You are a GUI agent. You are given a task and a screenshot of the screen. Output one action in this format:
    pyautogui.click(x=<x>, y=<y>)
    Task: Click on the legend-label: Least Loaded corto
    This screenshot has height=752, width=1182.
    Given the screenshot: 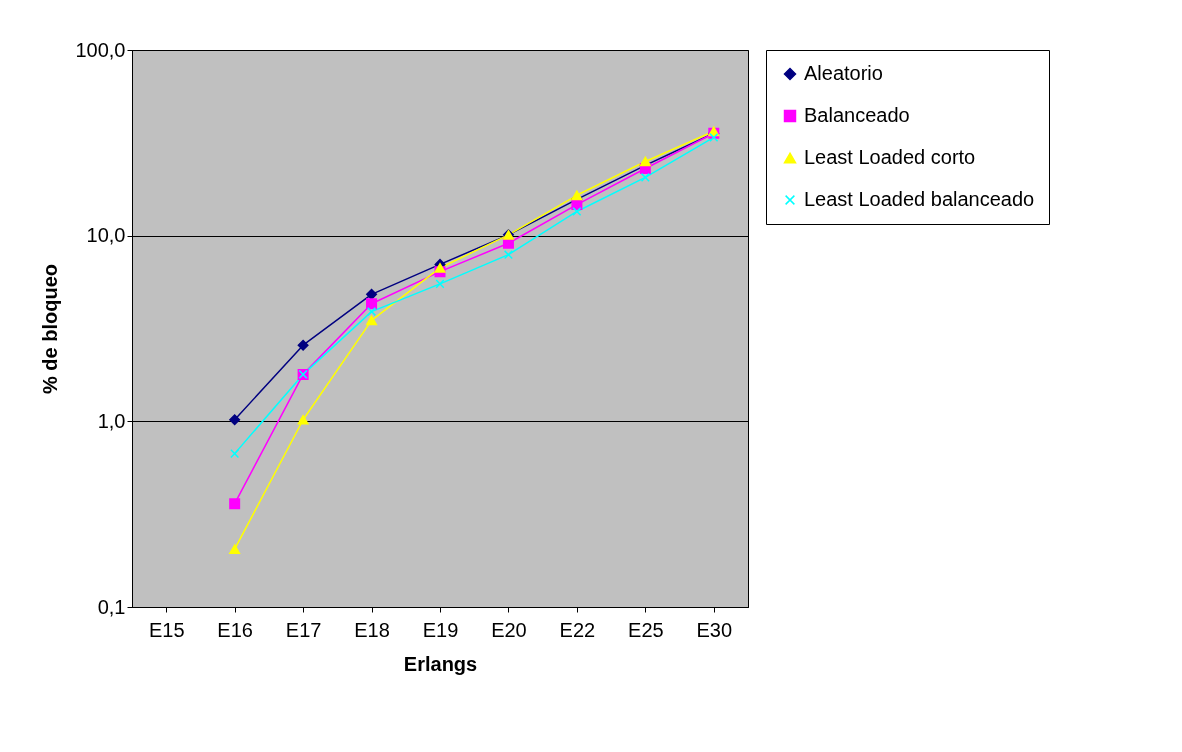 What is the action you would take?
    pyautogui.click(x=890, y=157)
    